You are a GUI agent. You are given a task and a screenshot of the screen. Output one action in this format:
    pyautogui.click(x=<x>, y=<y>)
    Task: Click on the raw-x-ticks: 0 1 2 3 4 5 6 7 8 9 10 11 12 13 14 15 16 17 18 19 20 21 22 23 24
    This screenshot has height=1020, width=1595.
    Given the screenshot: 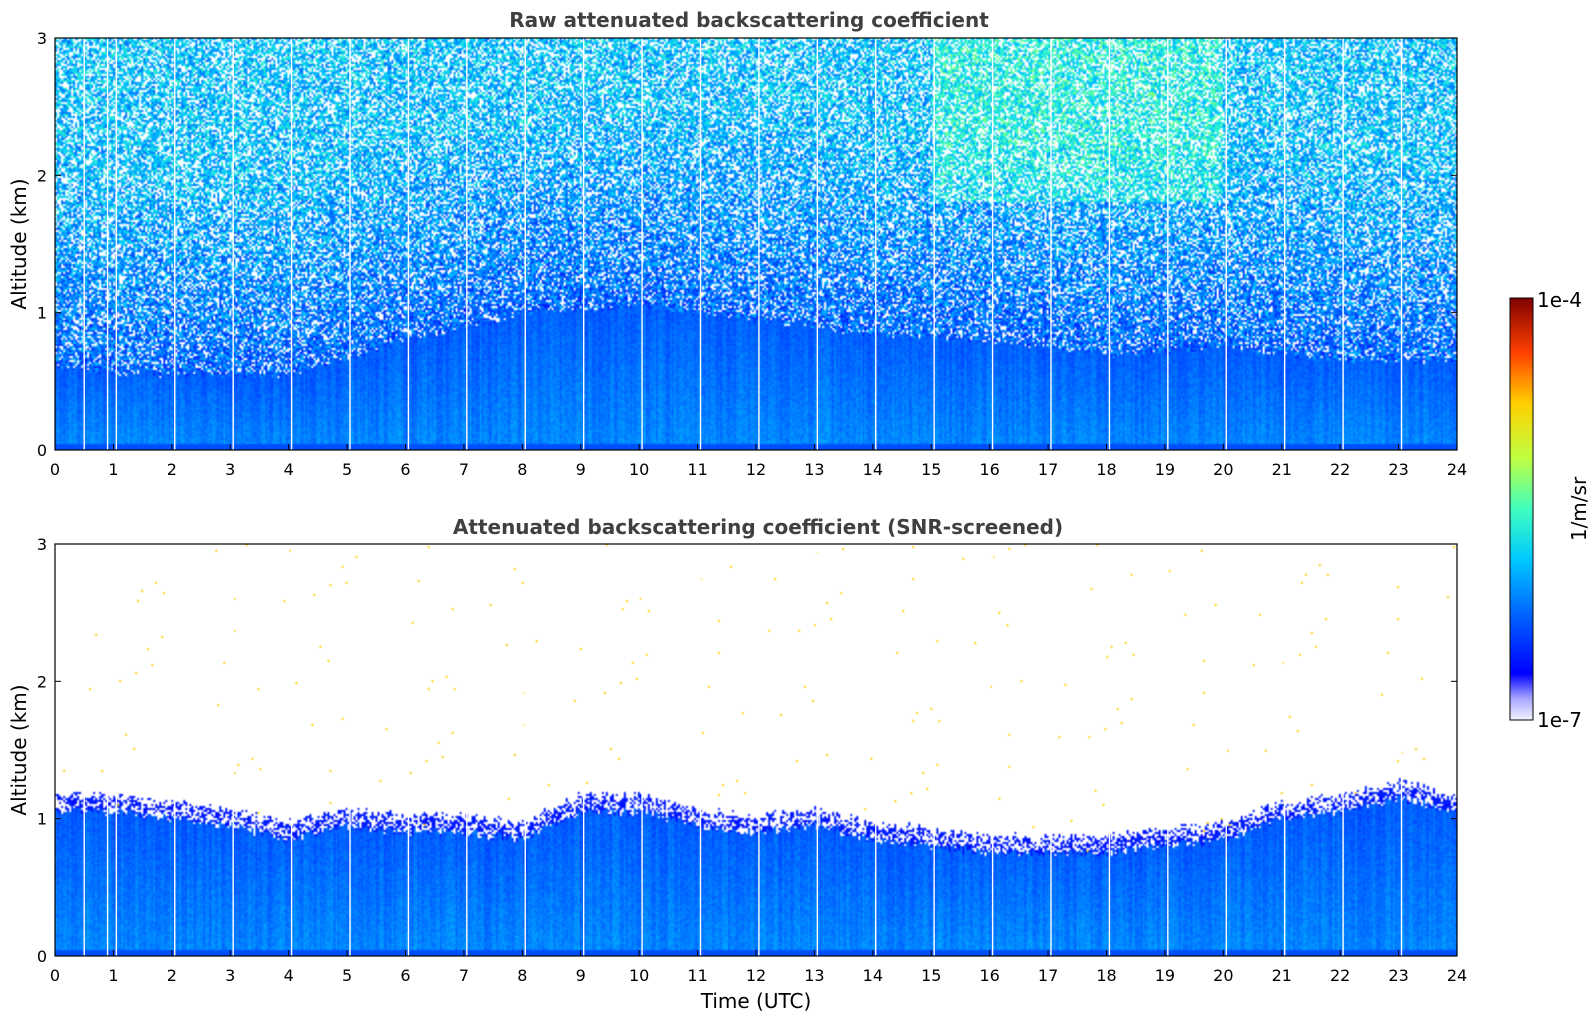 What is the action you would take?
    pyautogui.click(x=758, y=461)
    